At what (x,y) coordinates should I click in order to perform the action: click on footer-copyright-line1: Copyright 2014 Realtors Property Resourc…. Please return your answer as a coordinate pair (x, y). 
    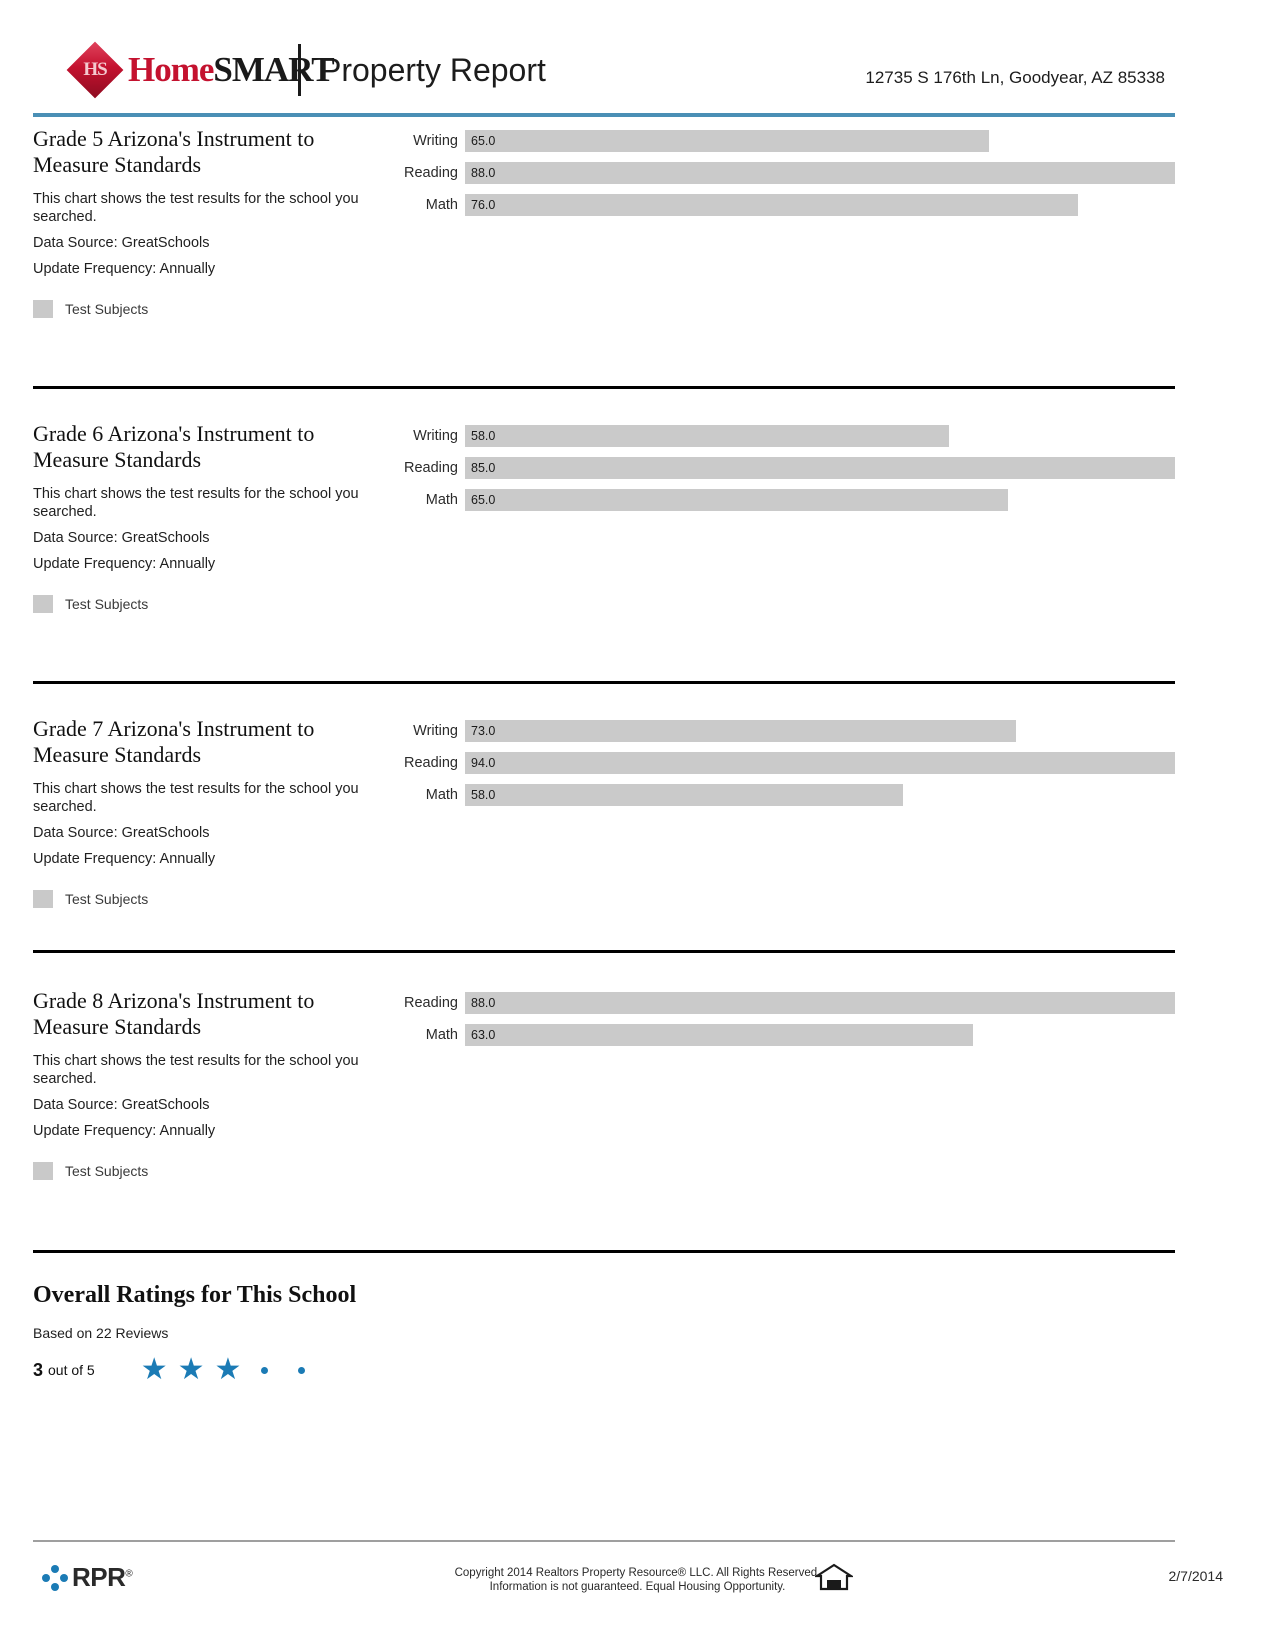
    Looking at the image, I should click on (637, 1573).